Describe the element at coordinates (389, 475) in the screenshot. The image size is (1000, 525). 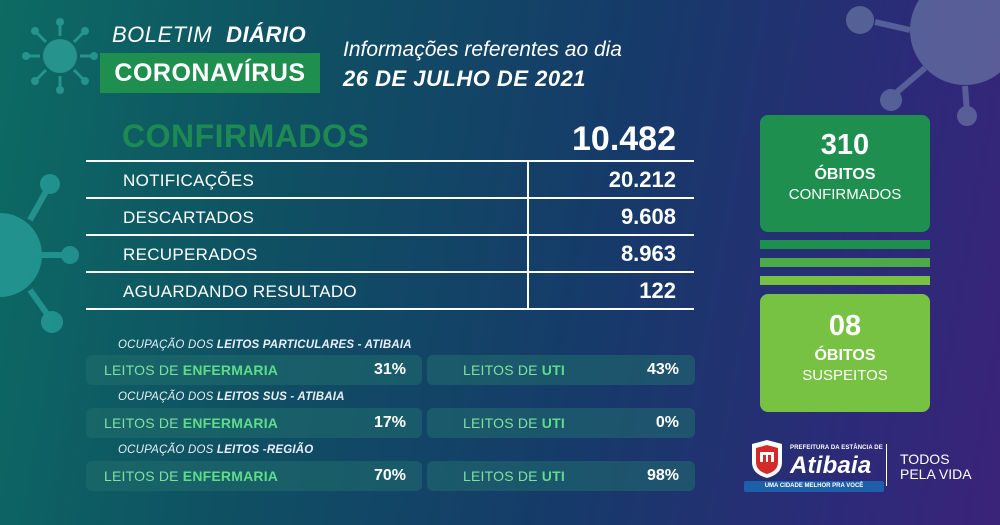
I see `enfermaria-pct: 70%` at that location.